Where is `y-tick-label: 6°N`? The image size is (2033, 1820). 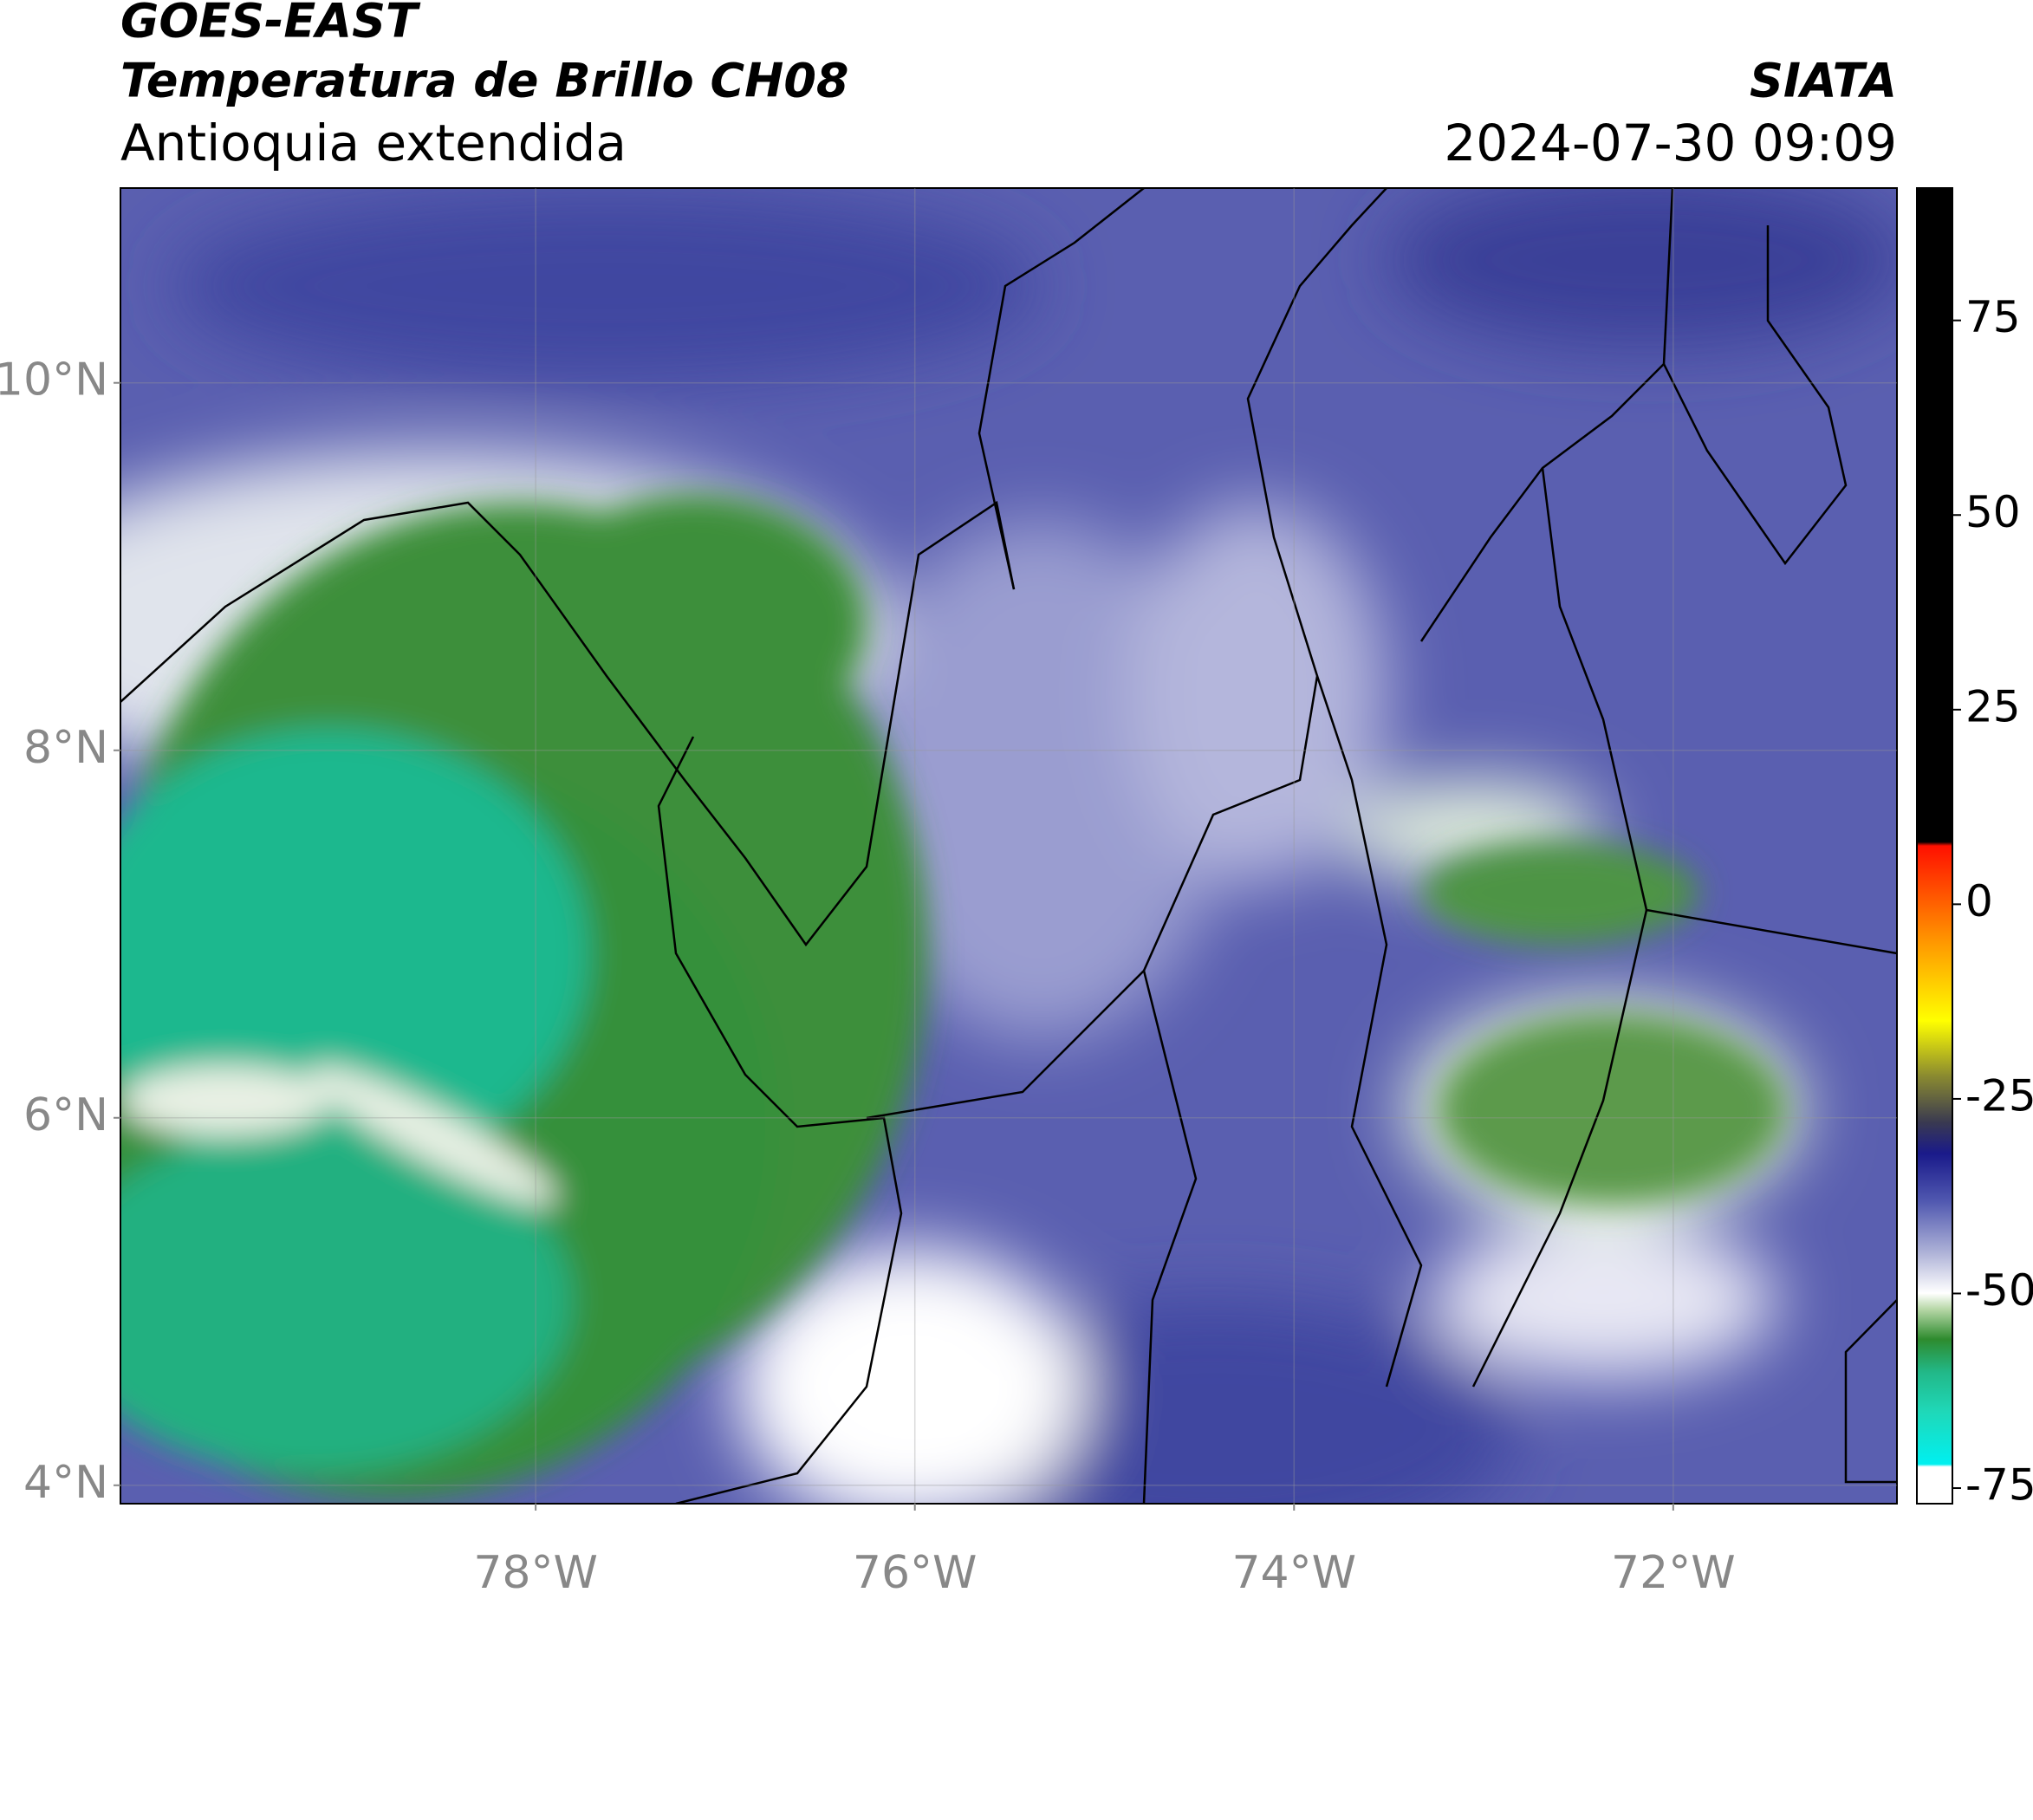 y-tick-label: 6°N is located at coordinates (65, 1115).